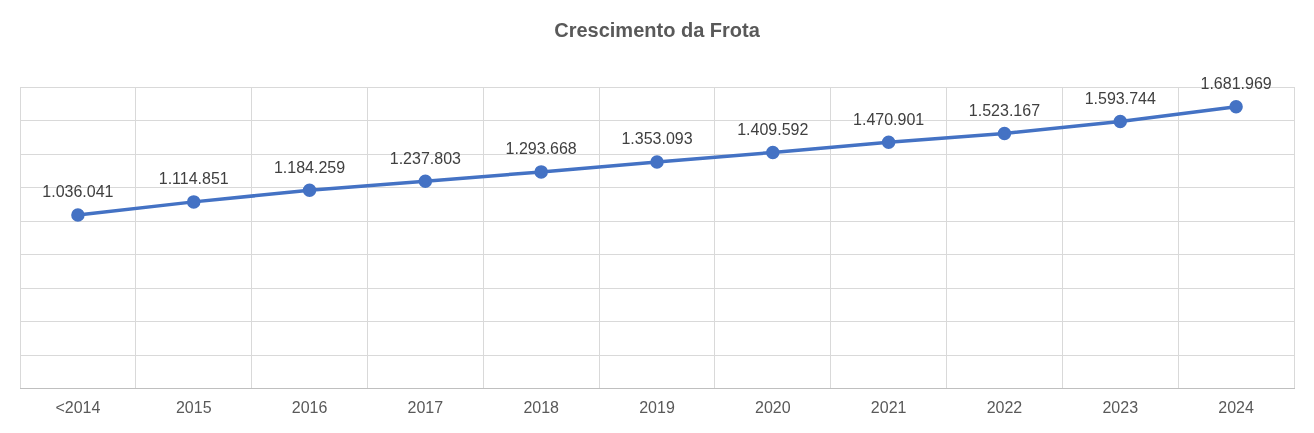 This screenshot has width=1314, height=433. What do you see at coordinates (773, 407) in the screenshot?
I see `x-tick-label: 2020` at bounding box center [773, 407].